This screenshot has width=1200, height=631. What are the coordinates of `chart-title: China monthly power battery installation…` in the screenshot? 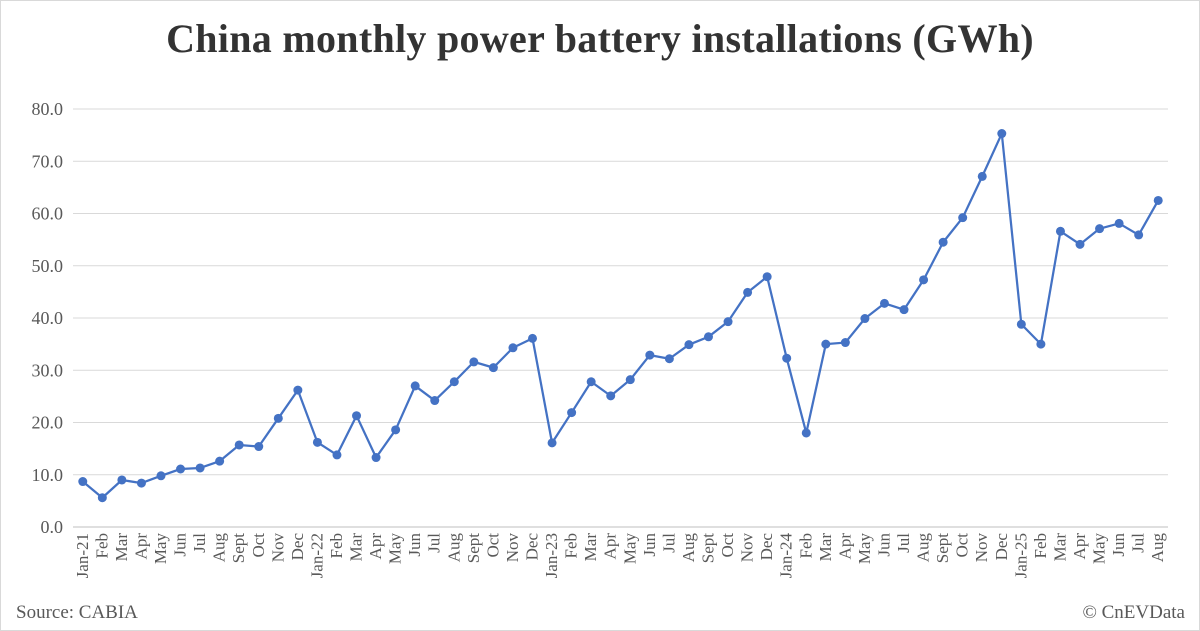 It's located at (600, 38).